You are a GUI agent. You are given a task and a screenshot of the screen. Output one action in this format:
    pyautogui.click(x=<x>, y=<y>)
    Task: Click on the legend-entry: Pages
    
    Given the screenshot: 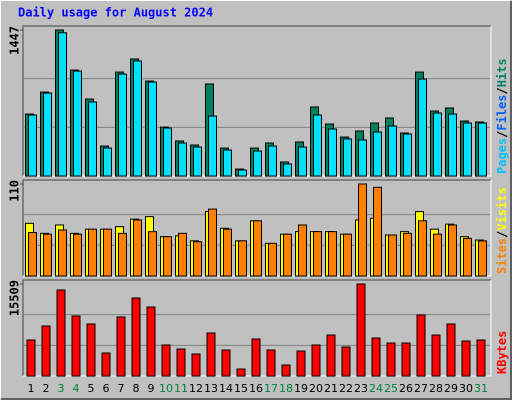 What is the action you would take?
    pyautogui.click(x=502, y=156)
    